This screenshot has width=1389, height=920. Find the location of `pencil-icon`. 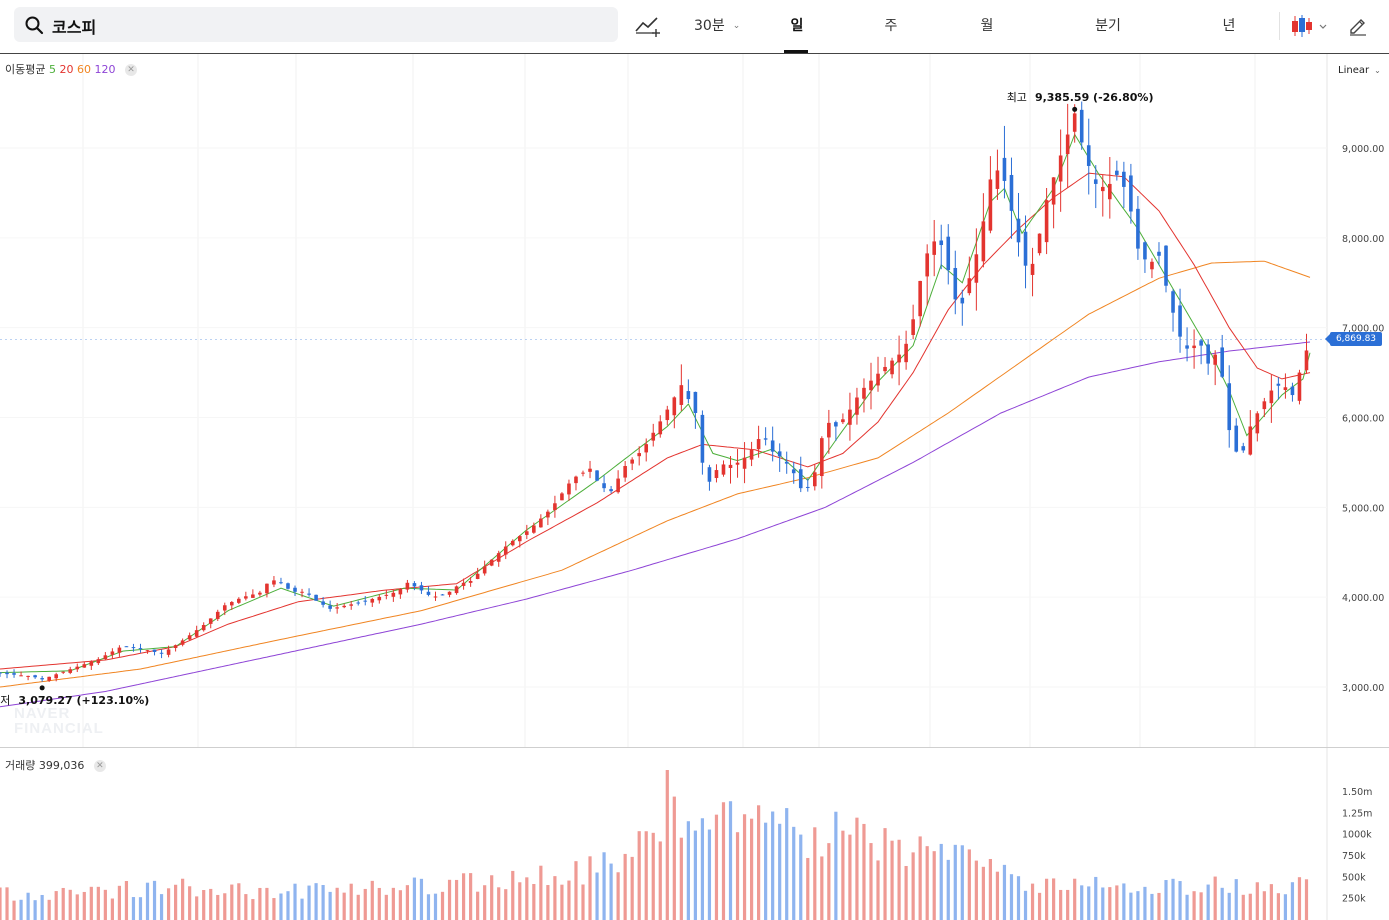

pencil-icon is located at coordinates (1358, 25).